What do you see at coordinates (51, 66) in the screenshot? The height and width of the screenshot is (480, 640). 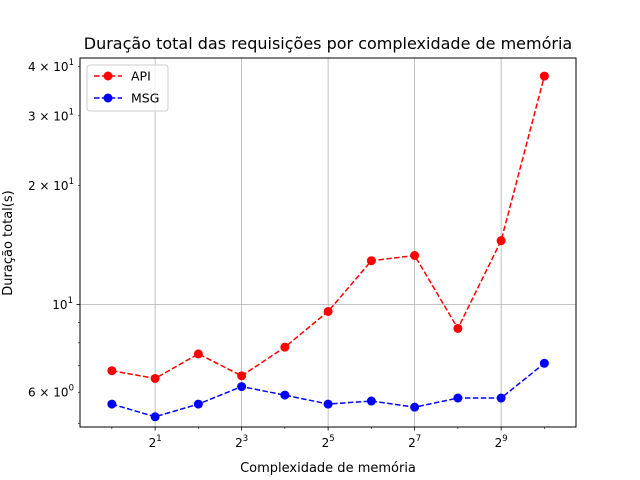 I see `y-minor-tick-label: 4 × 101` at bounding box center [51, 66].